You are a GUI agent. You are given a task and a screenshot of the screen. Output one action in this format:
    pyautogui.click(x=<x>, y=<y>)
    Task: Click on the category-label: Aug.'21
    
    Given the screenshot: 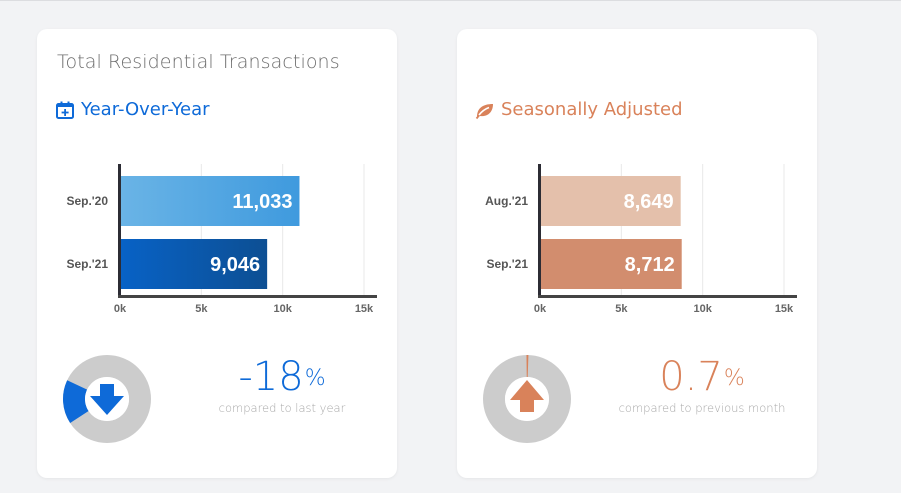 What is the action you would take?
    pyautogui.click(x=506, y=201)
    